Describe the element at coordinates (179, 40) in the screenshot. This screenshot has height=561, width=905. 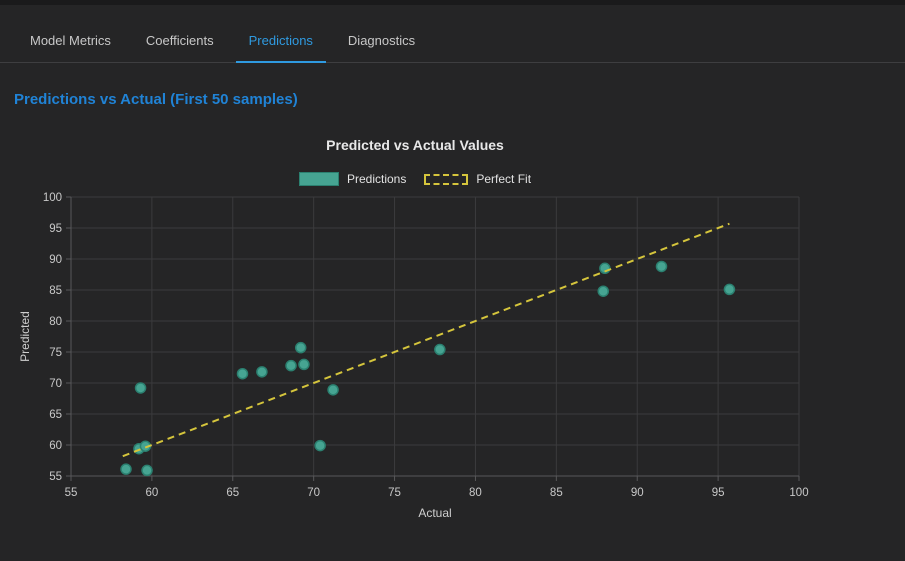
I see `tab-coefficients: Coefficients` at that location.